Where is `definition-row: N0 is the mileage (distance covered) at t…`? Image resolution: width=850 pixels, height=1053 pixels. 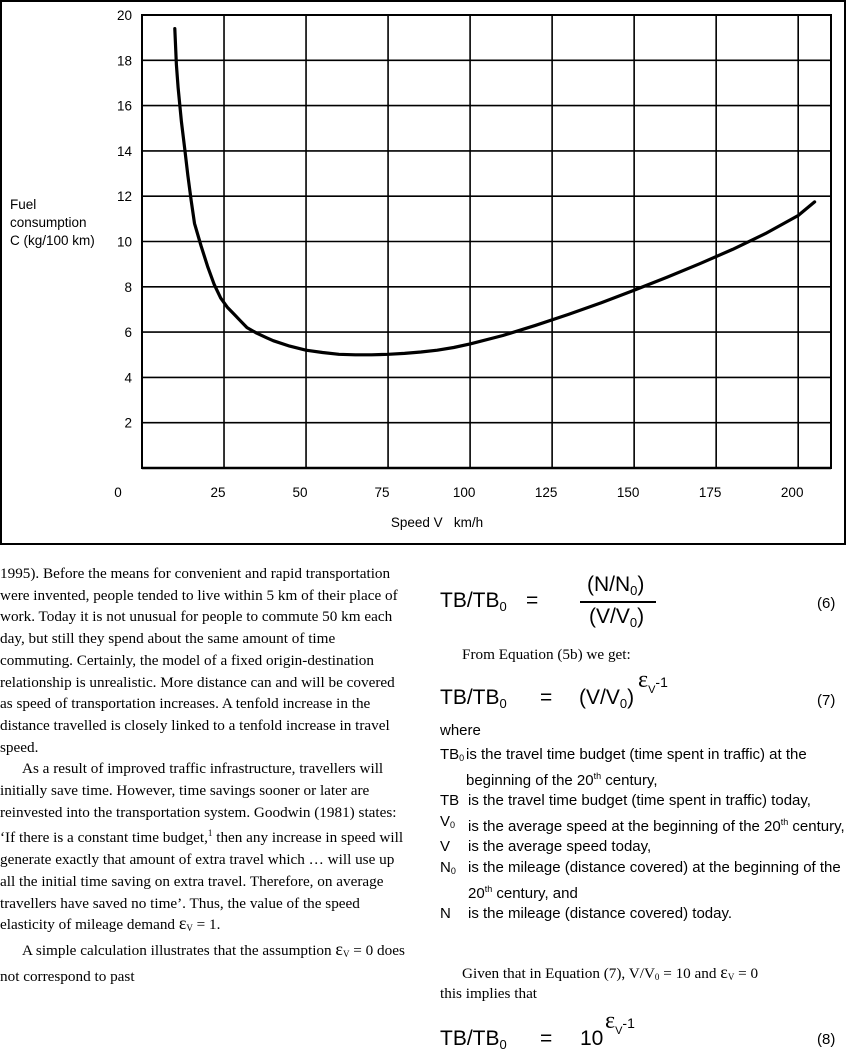
definition-row: N0 is the mileage (distance covered) at t… is located at coordinates (640, 880).